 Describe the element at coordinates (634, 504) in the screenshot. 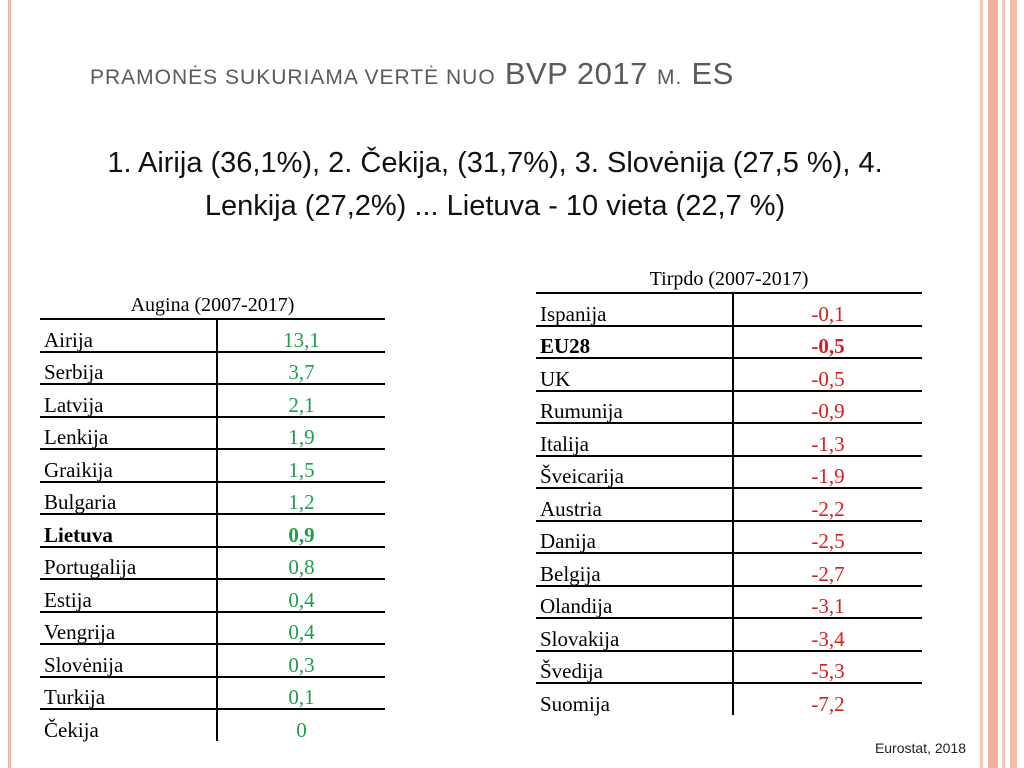

I see `country-name: Austria` at that location.